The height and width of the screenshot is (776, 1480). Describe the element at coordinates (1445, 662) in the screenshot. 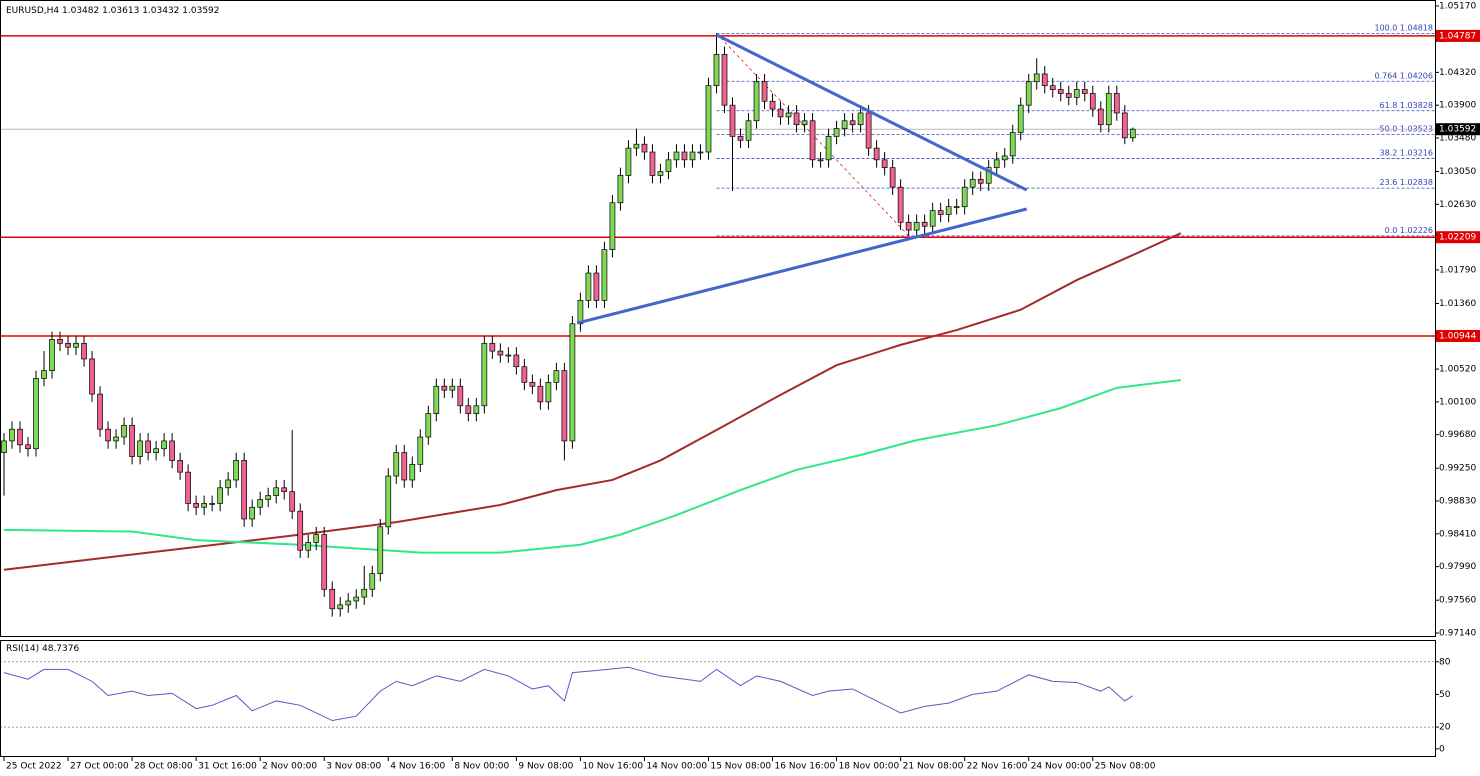

I see `rsi-tick-label: 80` at that location.